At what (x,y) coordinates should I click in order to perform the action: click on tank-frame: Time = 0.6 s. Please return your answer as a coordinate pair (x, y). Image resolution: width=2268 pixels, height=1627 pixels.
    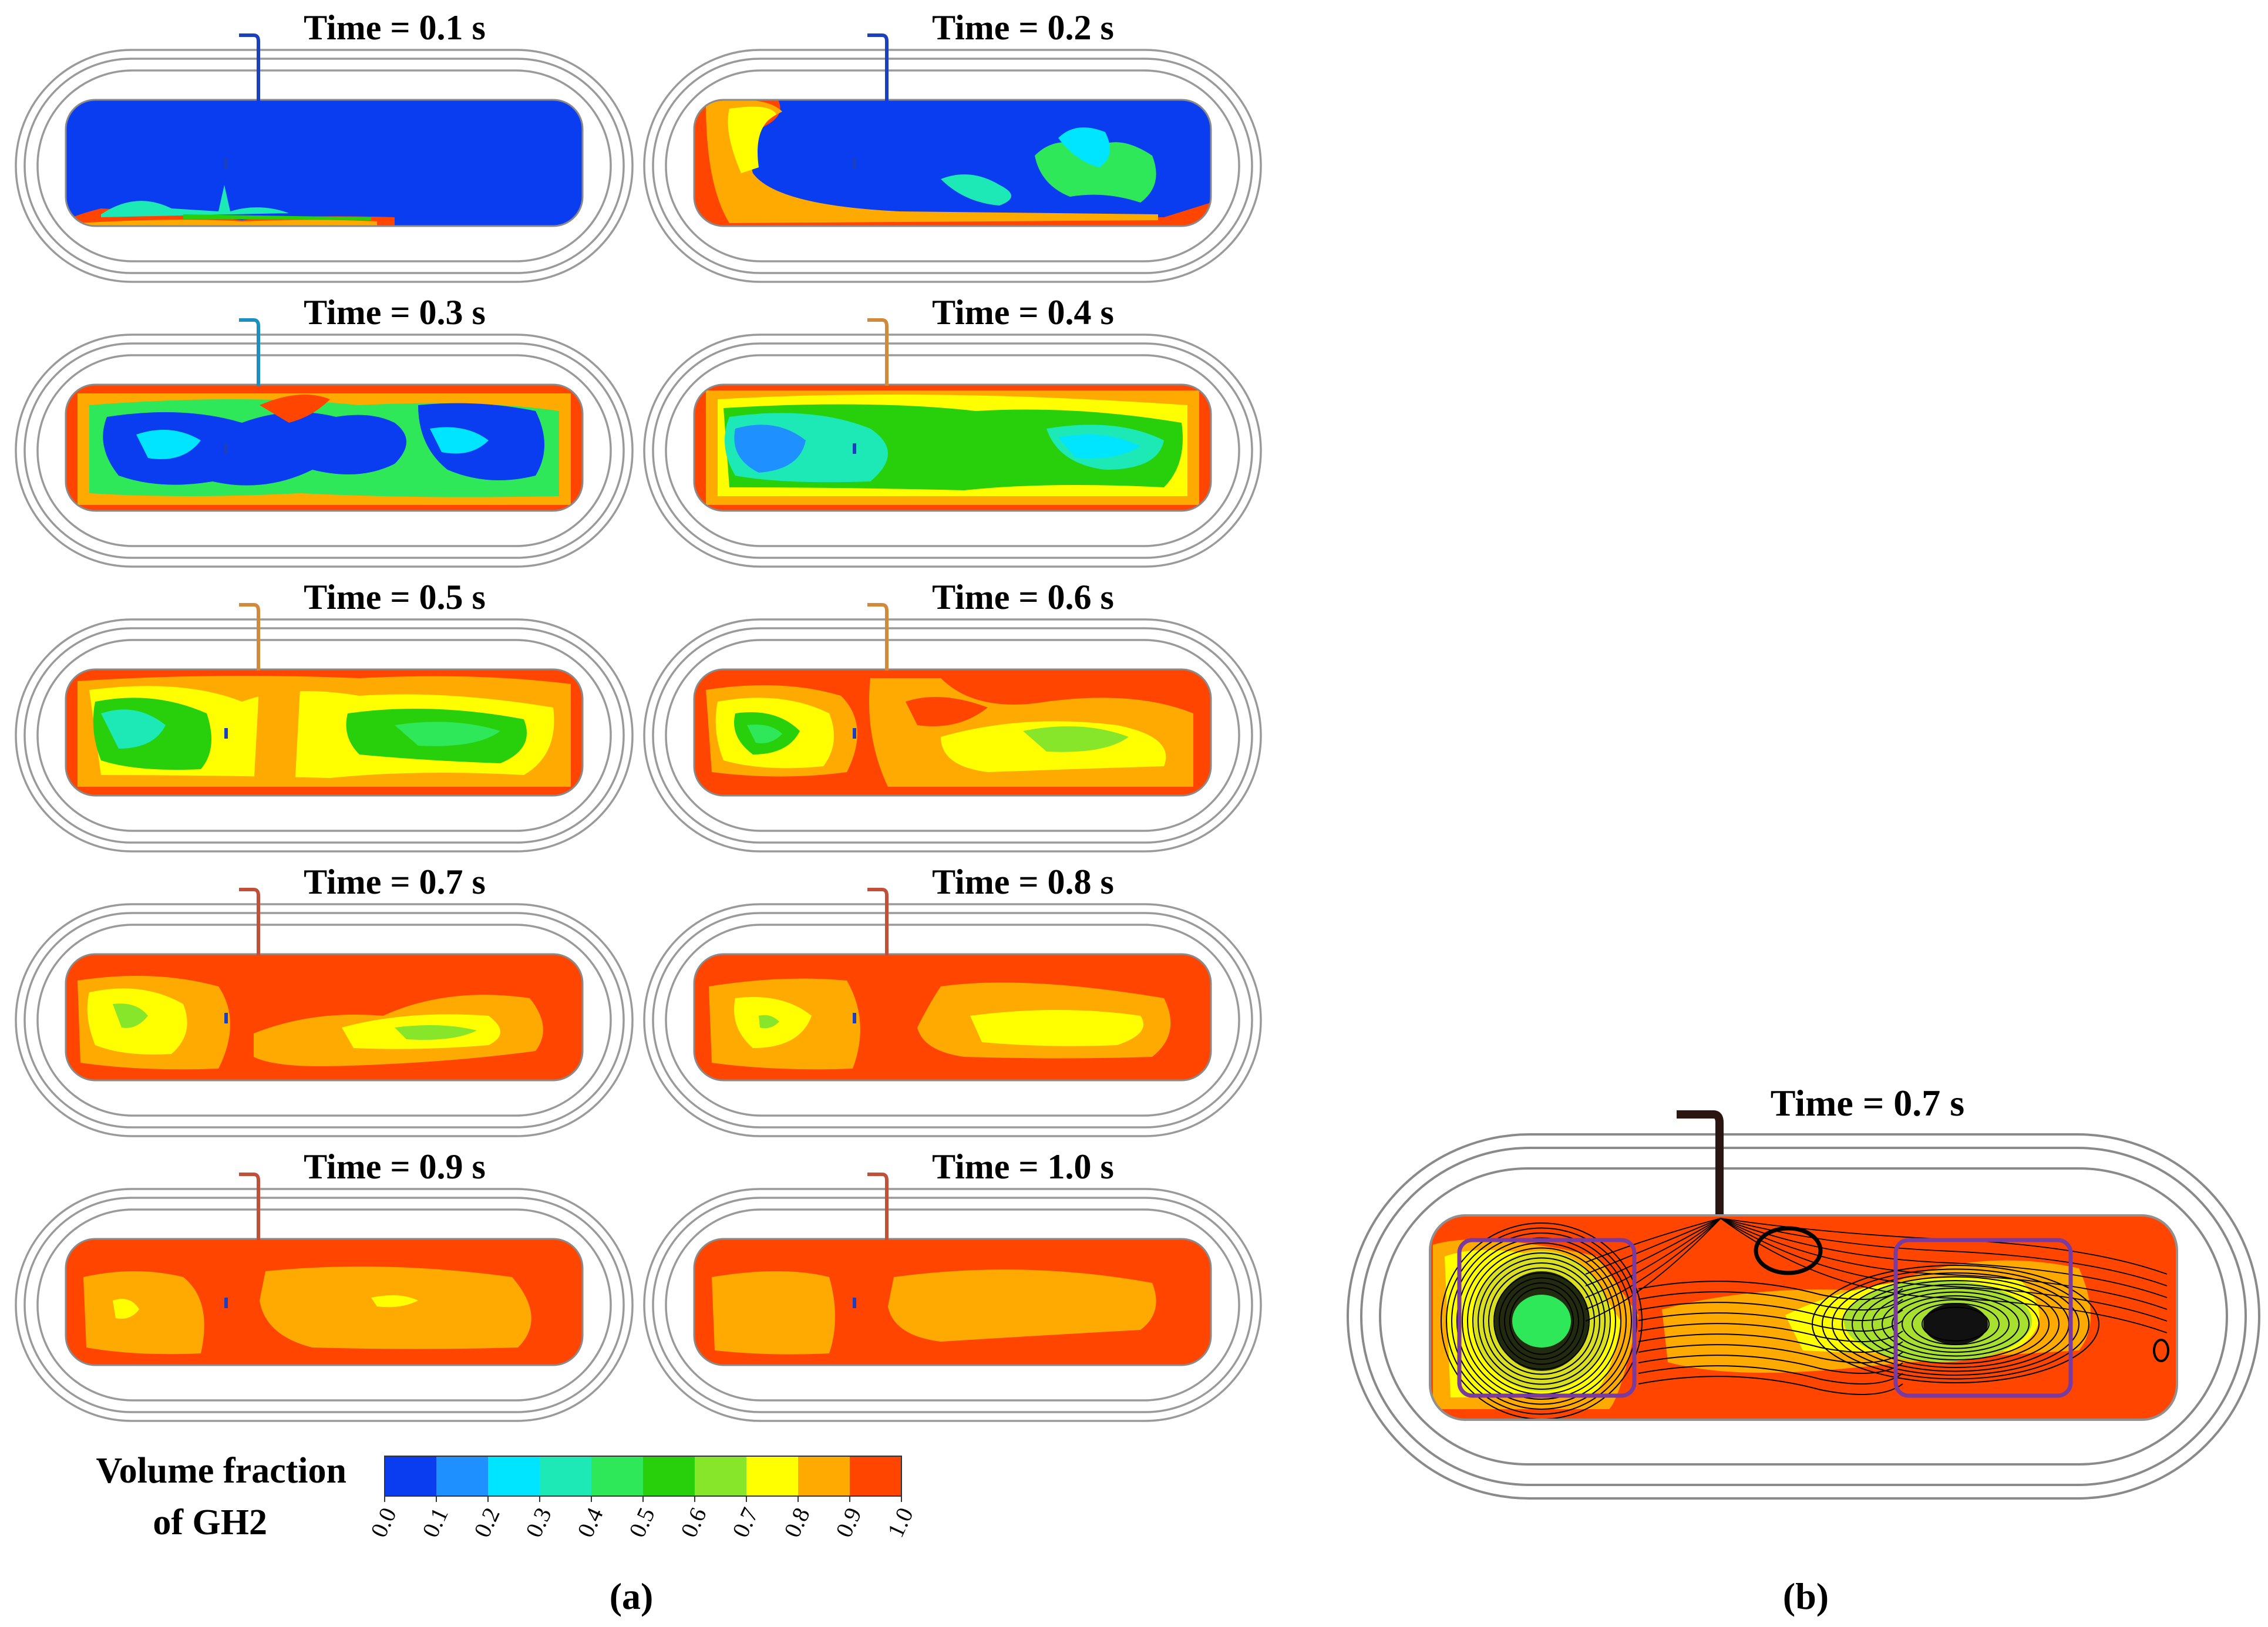
    Looking at the image, I should click on (952, 716).